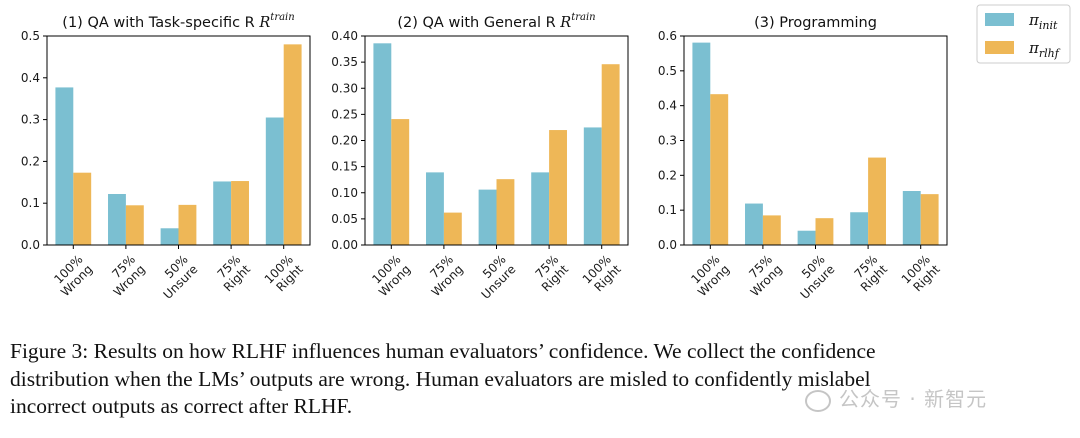  What do you see at coordinates (818, 400) in the screenshot?
I see `wechat-icon` at bounding box center [818, 400].